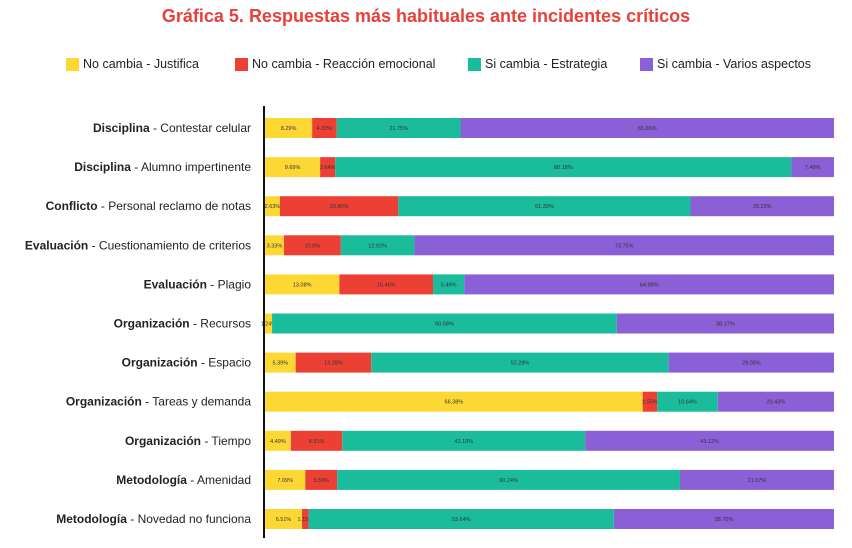 The image size is (852, 548). What do you see at coordinates (646, 64) in the screenshot?
I see `legend-swatch-varios-aspectos` at bounding box center [646, 64].